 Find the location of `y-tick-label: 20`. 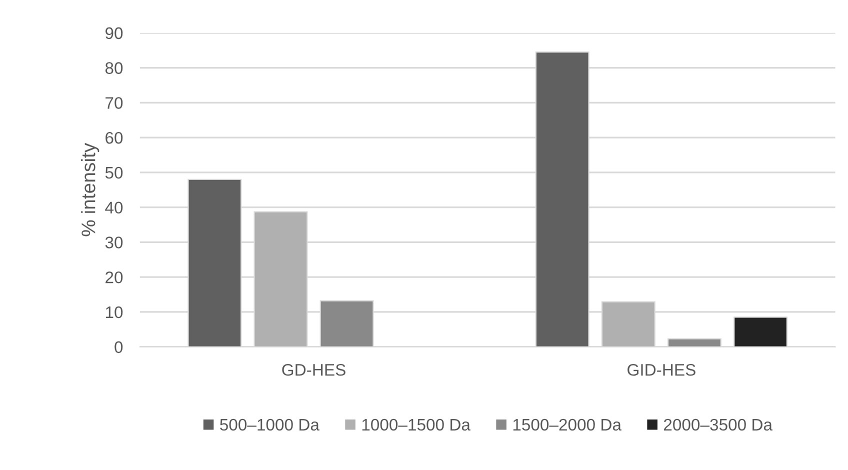

y-tick-label: 20 is located at coordinates (114, 277).